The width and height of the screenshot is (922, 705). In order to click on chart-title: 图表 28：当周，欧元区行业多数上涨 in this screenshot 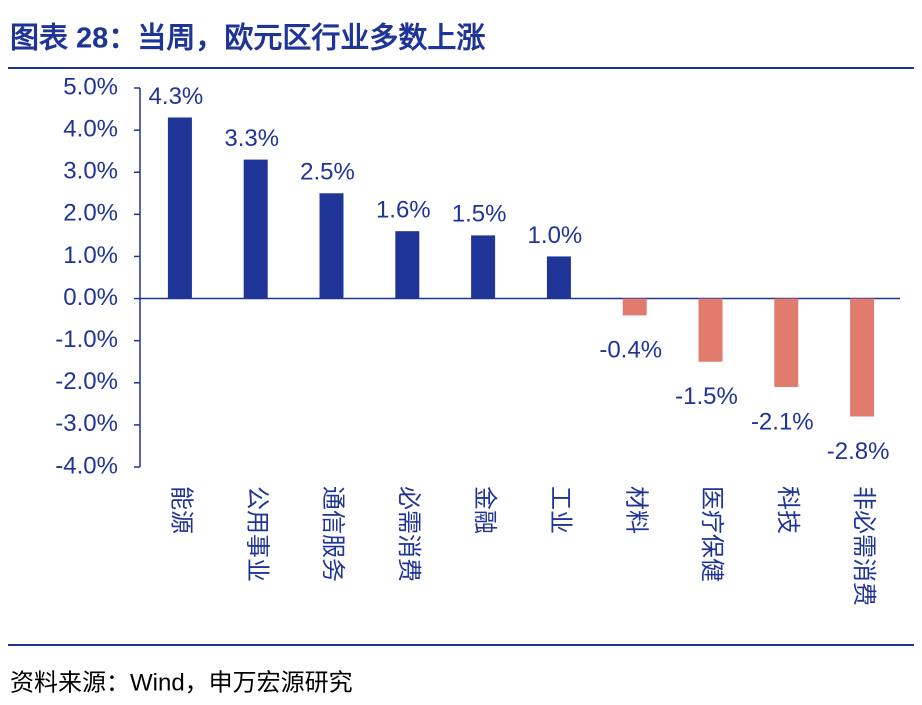, I will do `click(247, 38)`.